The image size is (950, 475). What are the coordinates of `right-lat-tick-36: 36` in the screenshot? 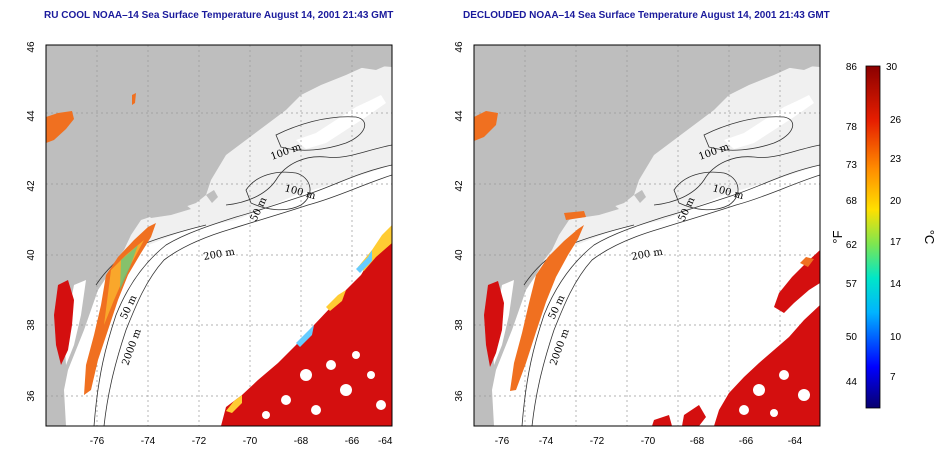 It's located at (459, 396).